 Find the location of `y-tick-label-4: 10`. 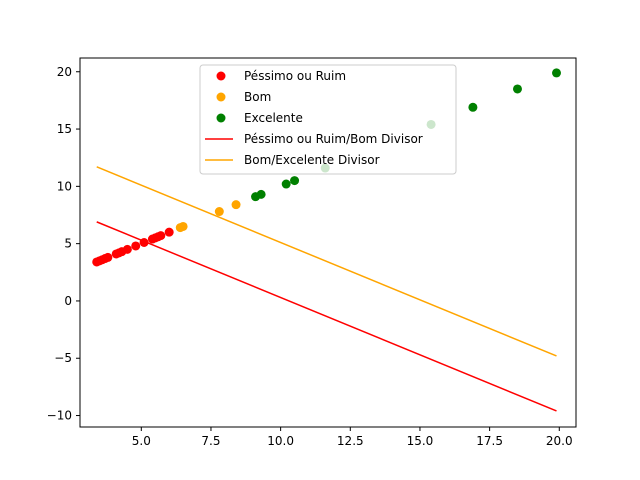

y-tick-label-4: 10 is located at coordinates (64, 186).